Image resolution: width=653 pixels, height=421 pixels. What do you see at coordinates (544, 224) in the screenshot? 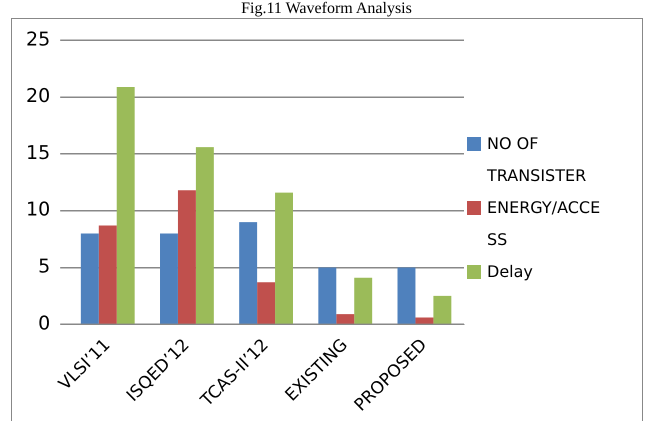
I see `legend-label: ENERGY/ACCESS` at bounding box center [544, 224].